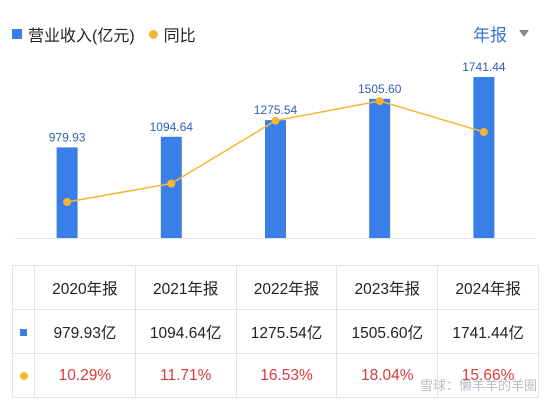  Describe the element at coordinates (478, 385) in the screenshot. I see `watermark: 雪球：懒羊羊的羊圈` at that location.